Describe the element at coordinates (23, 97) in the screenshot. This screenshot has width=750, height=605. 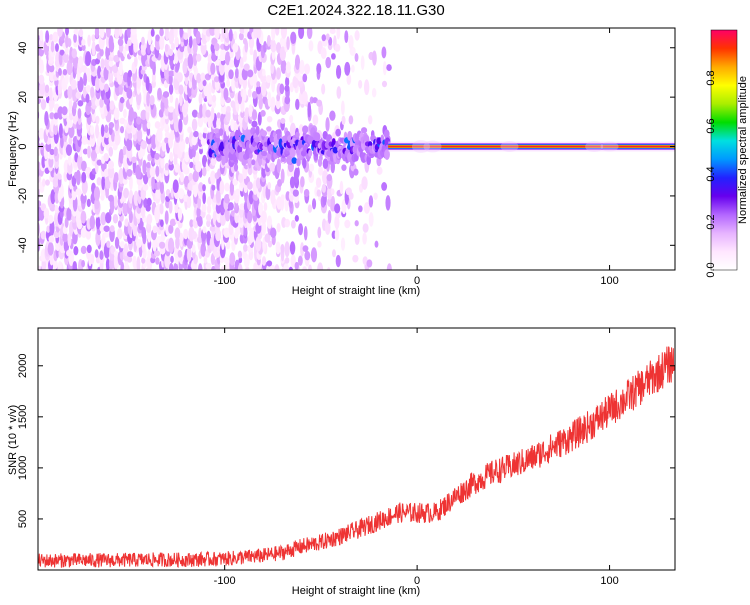
I see `spectrogram-y-tick-label: 20` at that location.